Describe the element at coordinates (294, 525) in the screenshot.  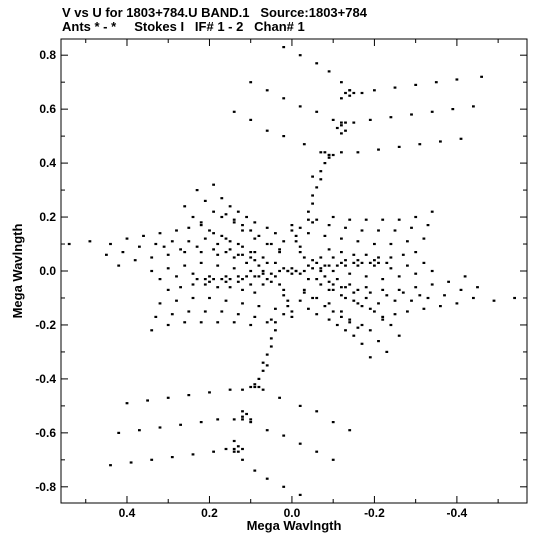
I see `x-axis-label: Mega Wavlngth` at that location.